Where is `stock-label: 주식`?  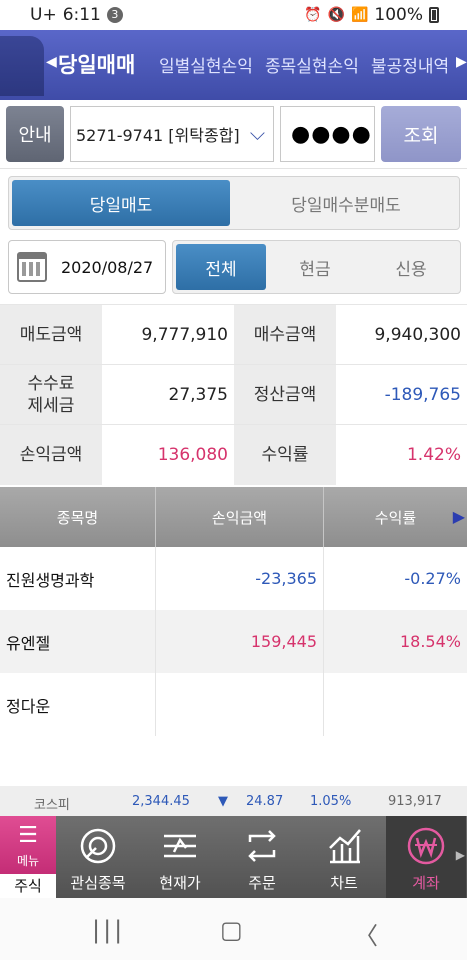
stock-label: 주식 is located at coordinates (28, 886).